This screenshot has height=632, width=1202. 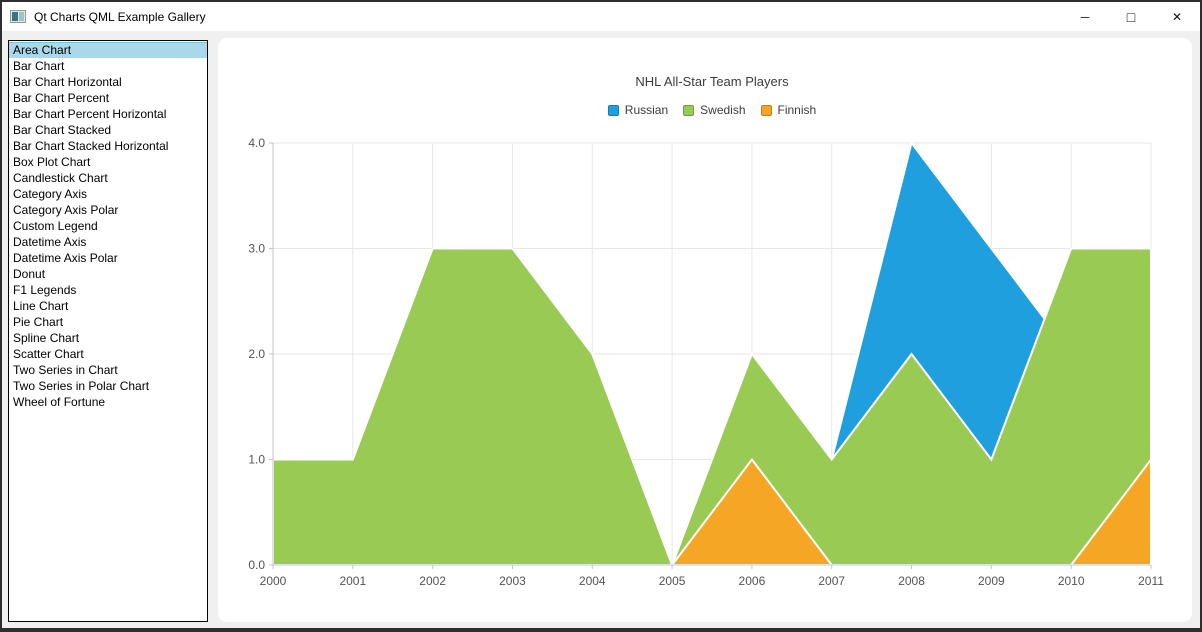 What do you see at coordinates (65, 258) in the screenshot?
I see `sidebar-item-datetime-axis-polar: Datetime Axis Polar` at bounding box center [65, 258].